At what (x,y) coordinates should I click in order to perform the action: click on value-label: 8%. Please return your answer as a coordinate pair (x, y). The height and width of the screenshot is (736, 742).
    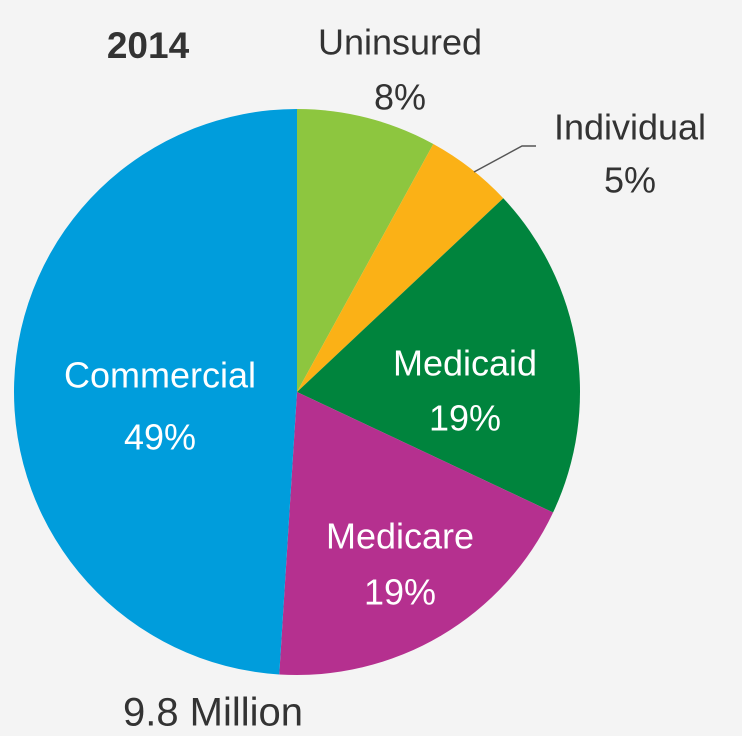
    Looking at the image, I should click on (400, 97).